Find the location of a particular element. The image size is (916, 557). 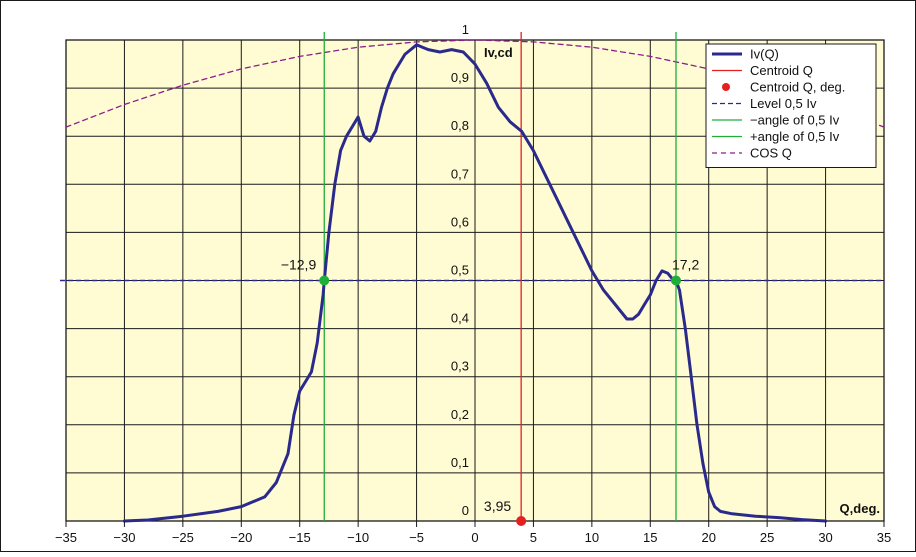

x-tick-label: 35 is located at coordinates (884, 537).